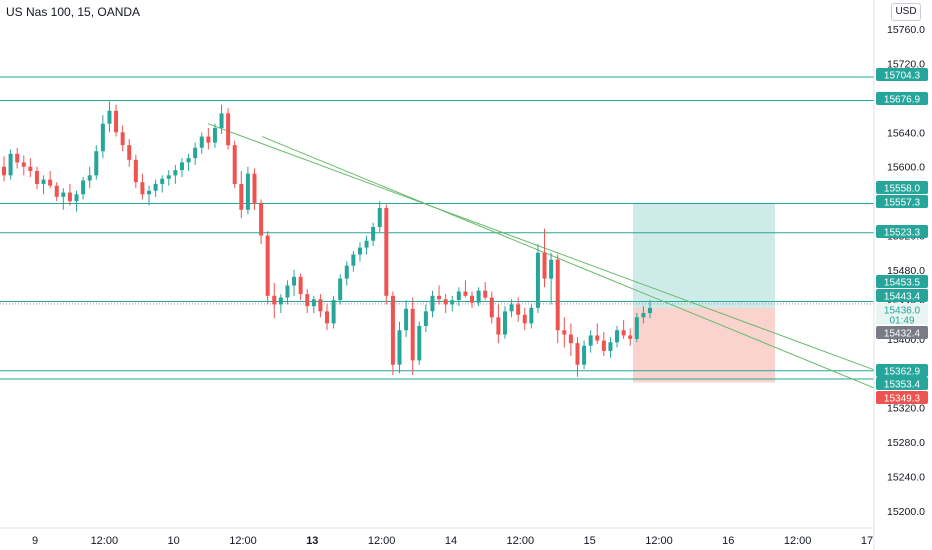  I want to click on currency-button: USD, so click(906, 12).